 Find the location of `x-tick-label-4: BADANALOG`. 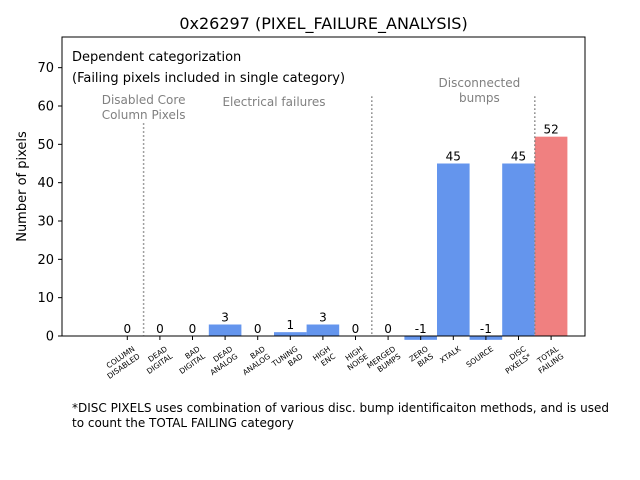

x-tick-label-4: BADANALOG is located at coordinates (254, 360).